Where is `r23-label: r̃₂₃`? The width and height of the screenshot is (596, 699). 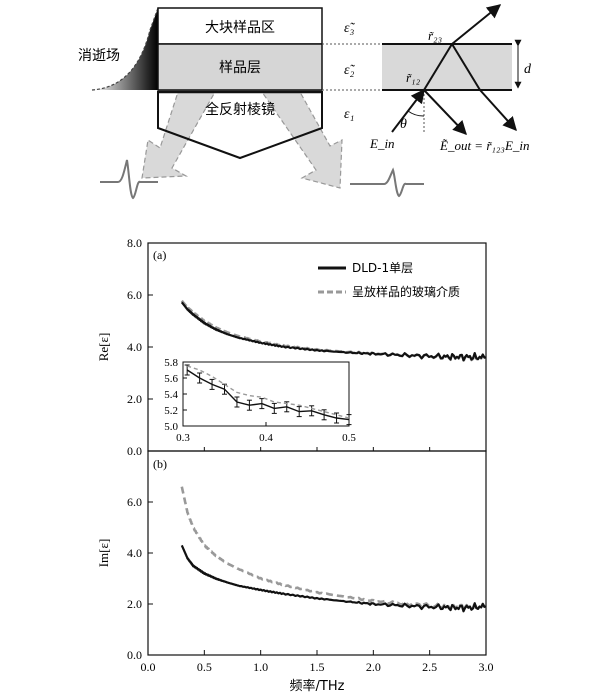 r23-label: r̃₂₃ is located at coordinates (435, 35).